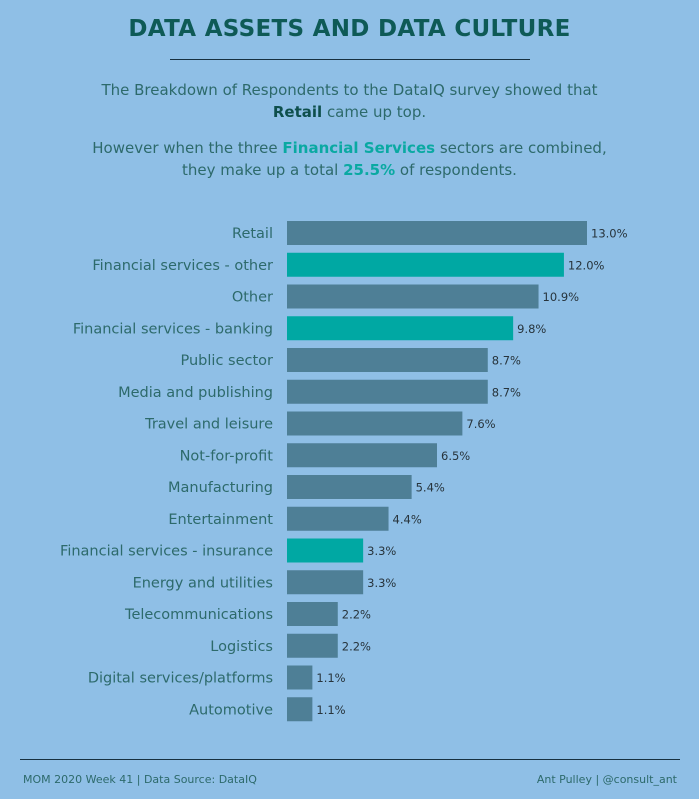 This screenshot has height=799, width=699. What do you see at coordinates (220, 488) in the screenshot?
I see `category-label: Manufacturing` at bounding box center [220, 488].